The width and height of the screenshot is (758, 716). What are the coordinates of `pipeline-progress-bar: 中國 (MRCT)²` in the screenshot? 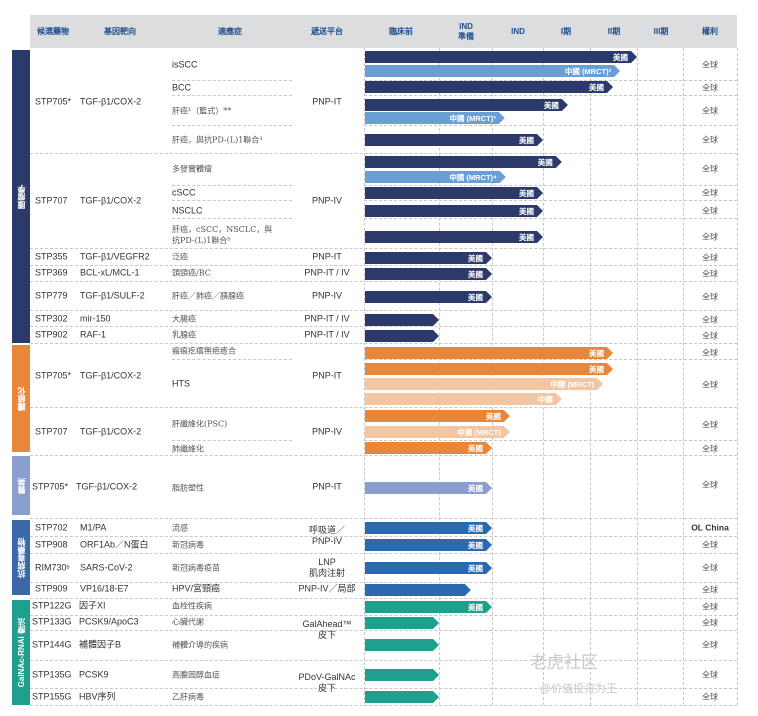 It's located at (492, 71).